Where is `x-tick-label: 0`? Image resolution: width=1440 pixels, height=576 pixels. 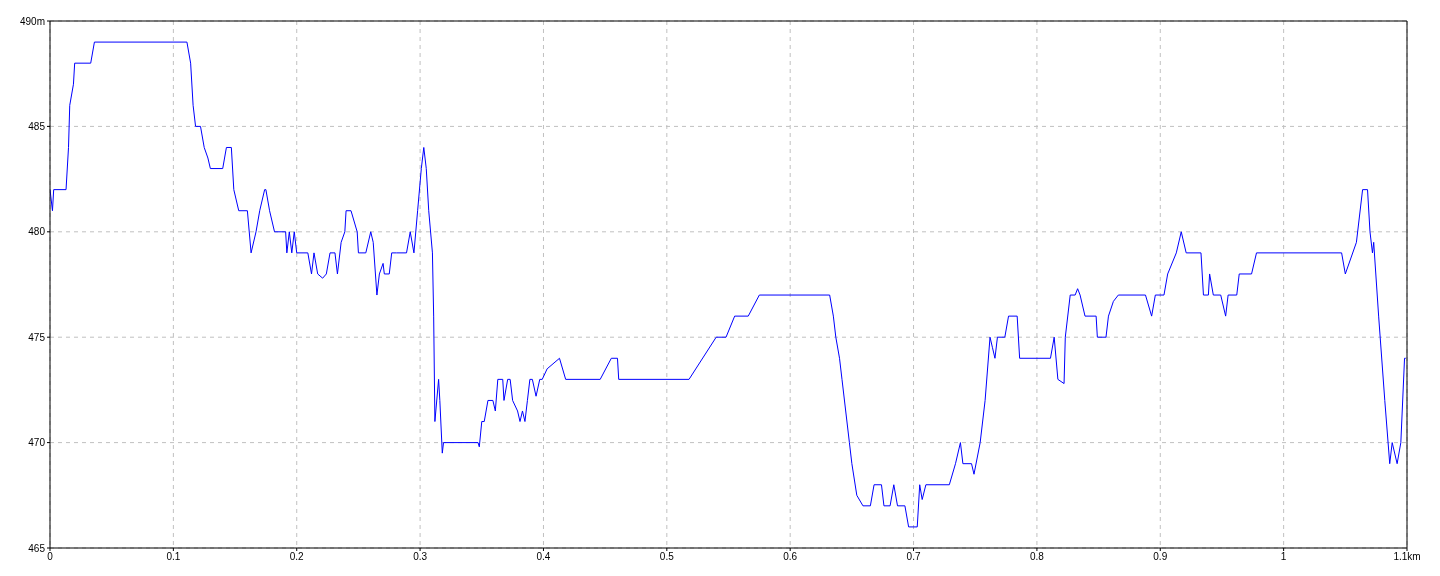 x-tick-label: 0 is located at coordinates (50, 557).